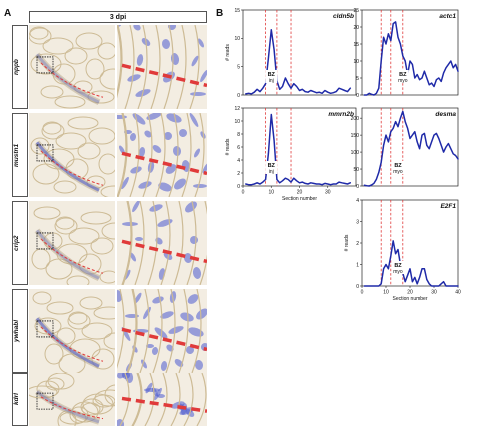 The width and height of the screenshot is (500, 431). What do you see at coordinates (355, 153) in the screenshot?
I see `y-tick-label: 100` at bounding box center [355, 153].